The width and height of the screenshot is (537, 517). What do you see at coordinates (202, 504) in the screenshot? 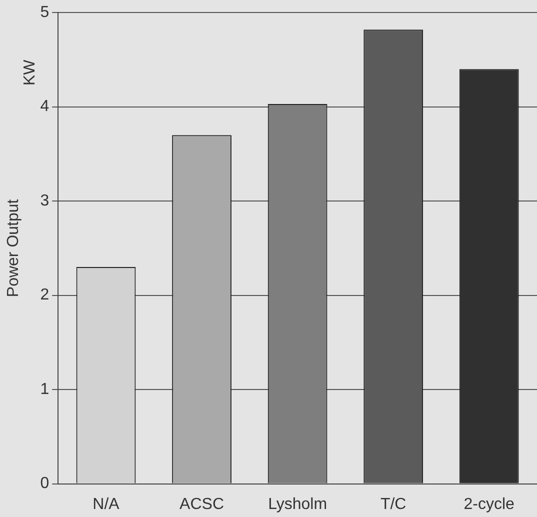
I see `x-tick-label: ACSC` at bounding box center [202, 504].